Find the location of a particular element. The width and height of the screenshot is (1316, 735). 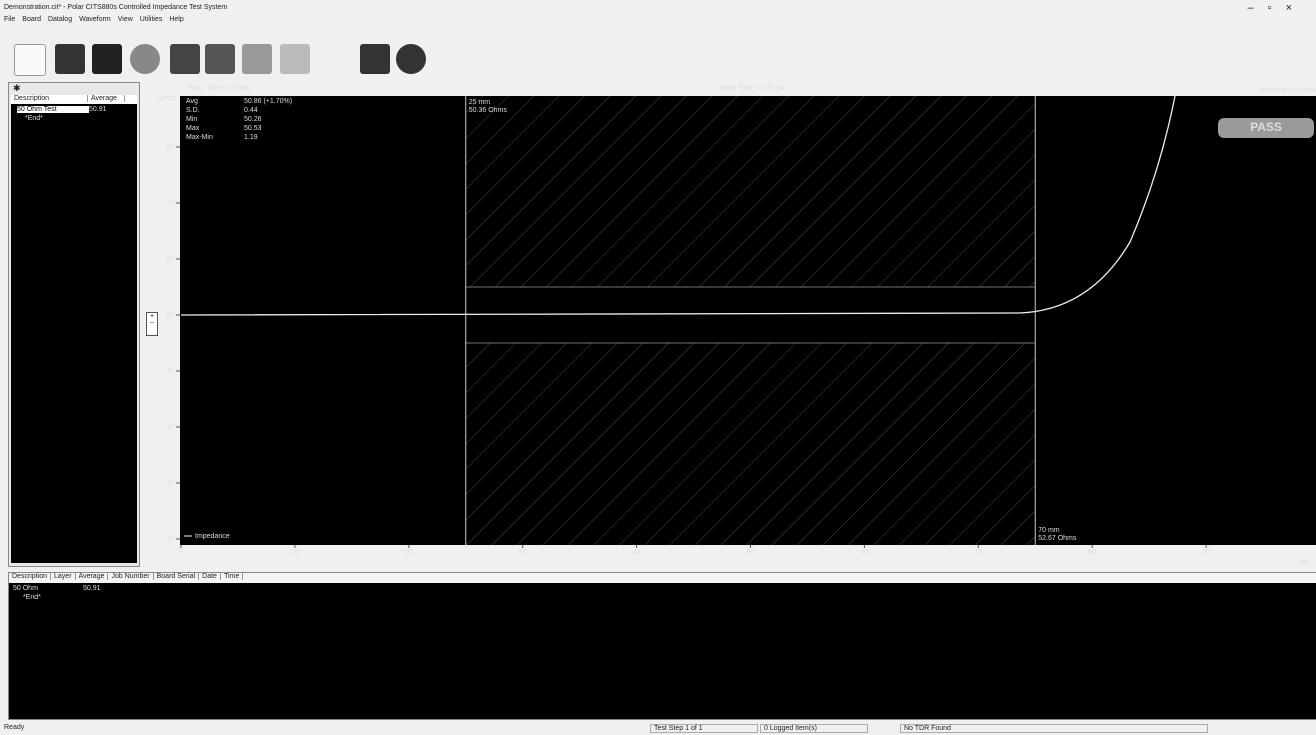

y-tick-label: 40 is located at coordinates (170, 371).